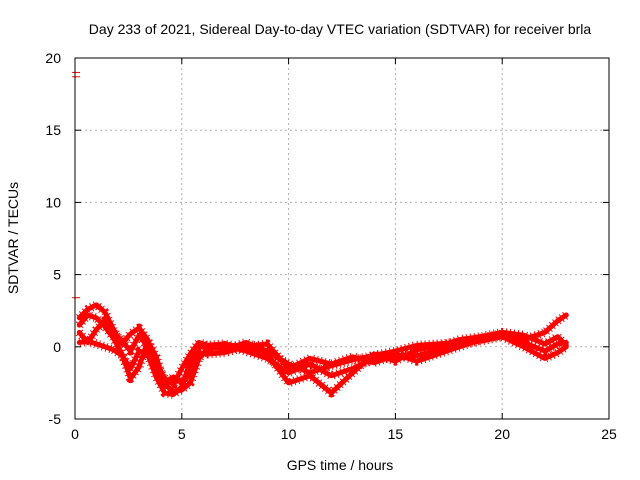  What do you see at coordinates (13, 238) in the screenshot?
I see `y-axis-label: SDTVAR / TECUs` at bounding box center [13, 238].